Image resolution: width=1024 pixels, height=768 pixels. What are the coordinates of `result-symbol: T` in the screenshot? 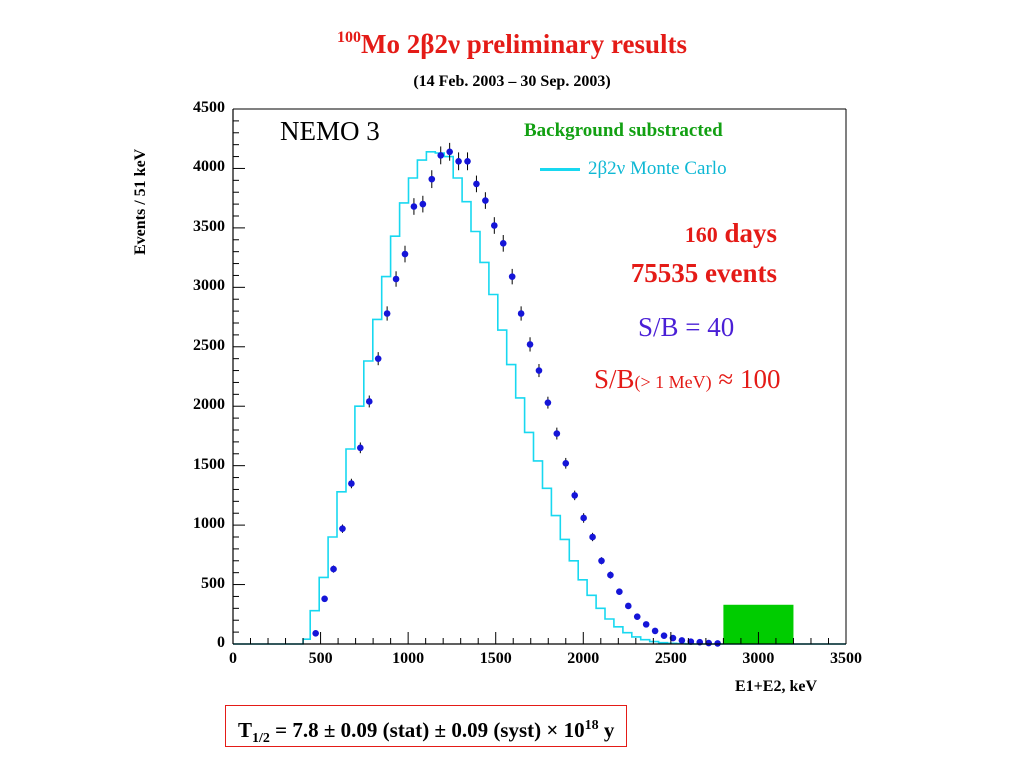 It's located at (245, 730).